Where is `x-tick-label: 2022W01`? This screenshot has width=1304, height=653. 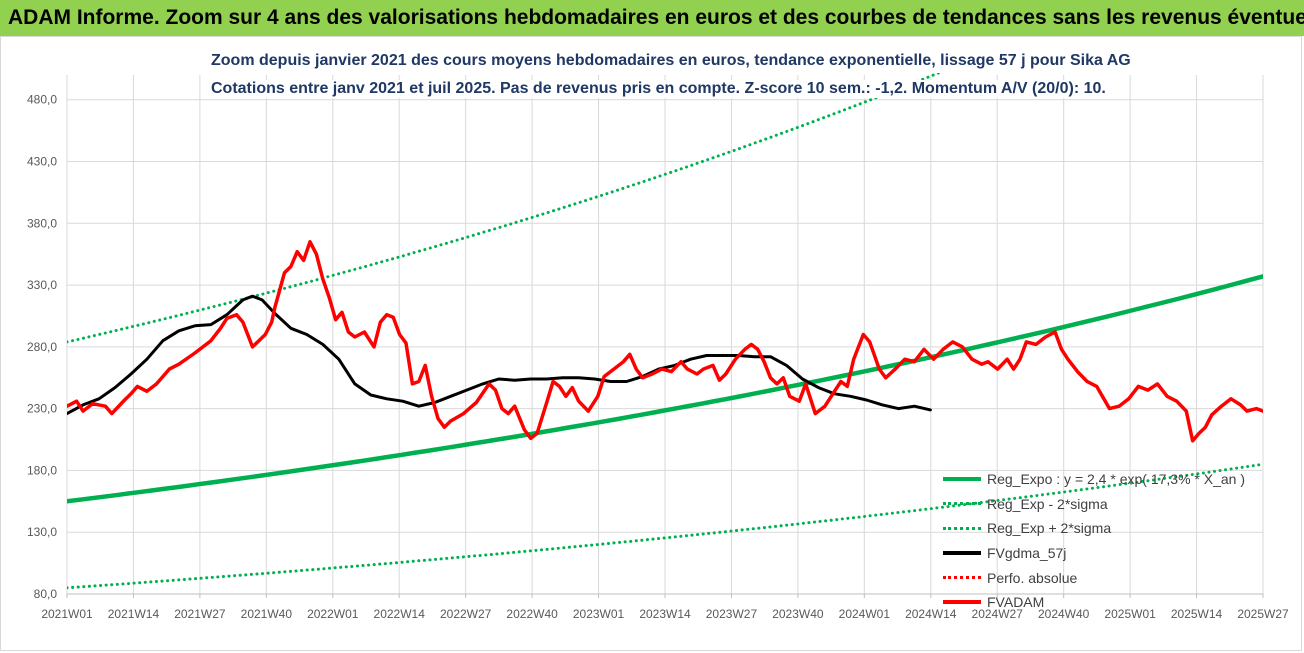
x-tick-label: 2022W01 is located at coordinates (333, 614).